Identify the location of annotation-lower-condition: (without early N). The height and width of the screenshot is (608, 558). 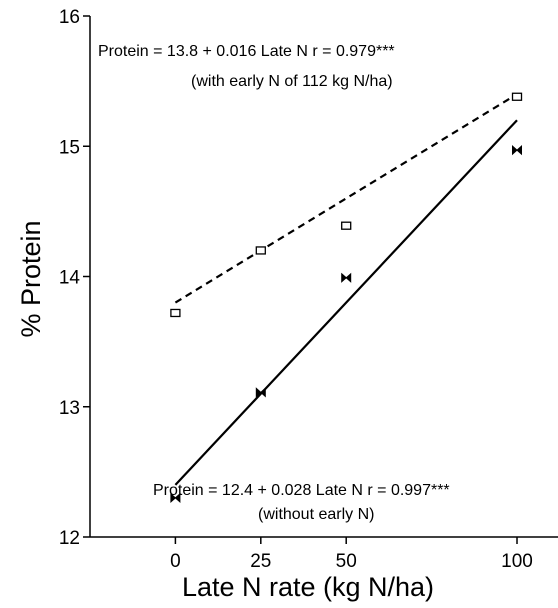
(316, 514).